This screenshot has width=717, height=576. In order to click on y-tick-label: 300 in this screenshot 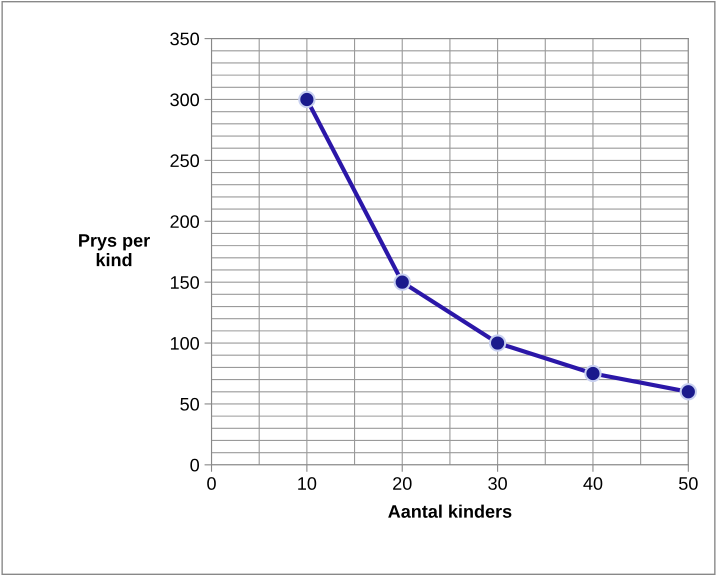, I will do `click(185, 99)`.